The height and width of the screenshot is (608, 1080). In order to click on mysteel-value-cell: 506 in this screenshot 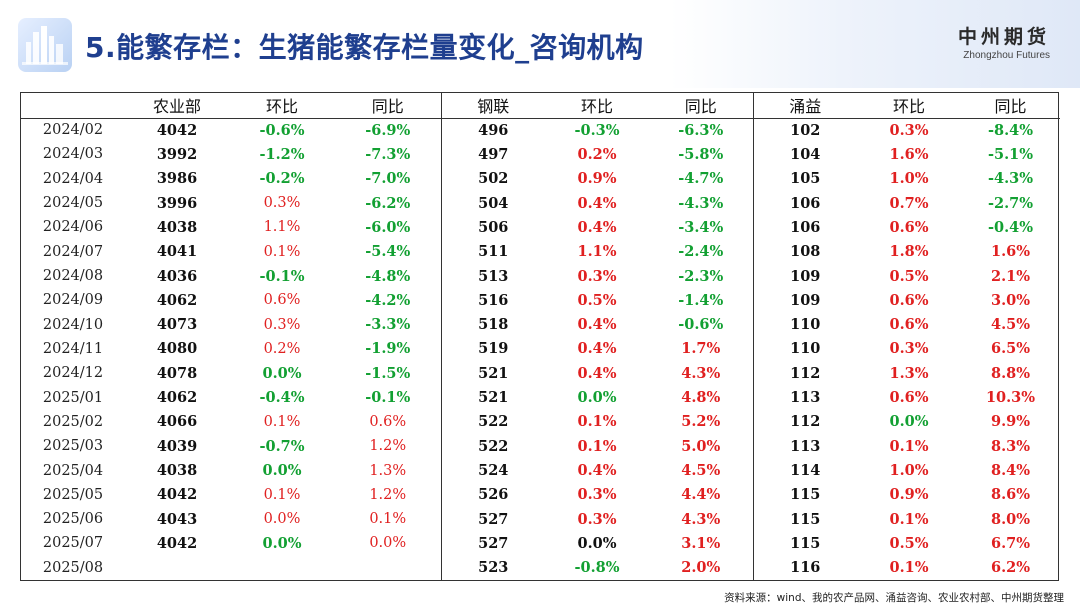, I will do `click(492, 227)`.